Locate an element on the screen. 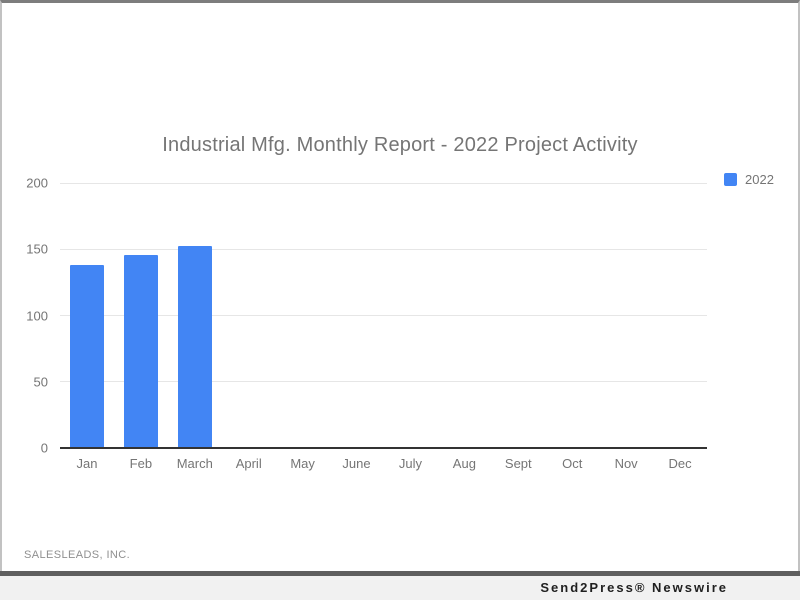 The image size is (800, 600). legend-label-2022: 2022 is located at coordinates (759, 179).